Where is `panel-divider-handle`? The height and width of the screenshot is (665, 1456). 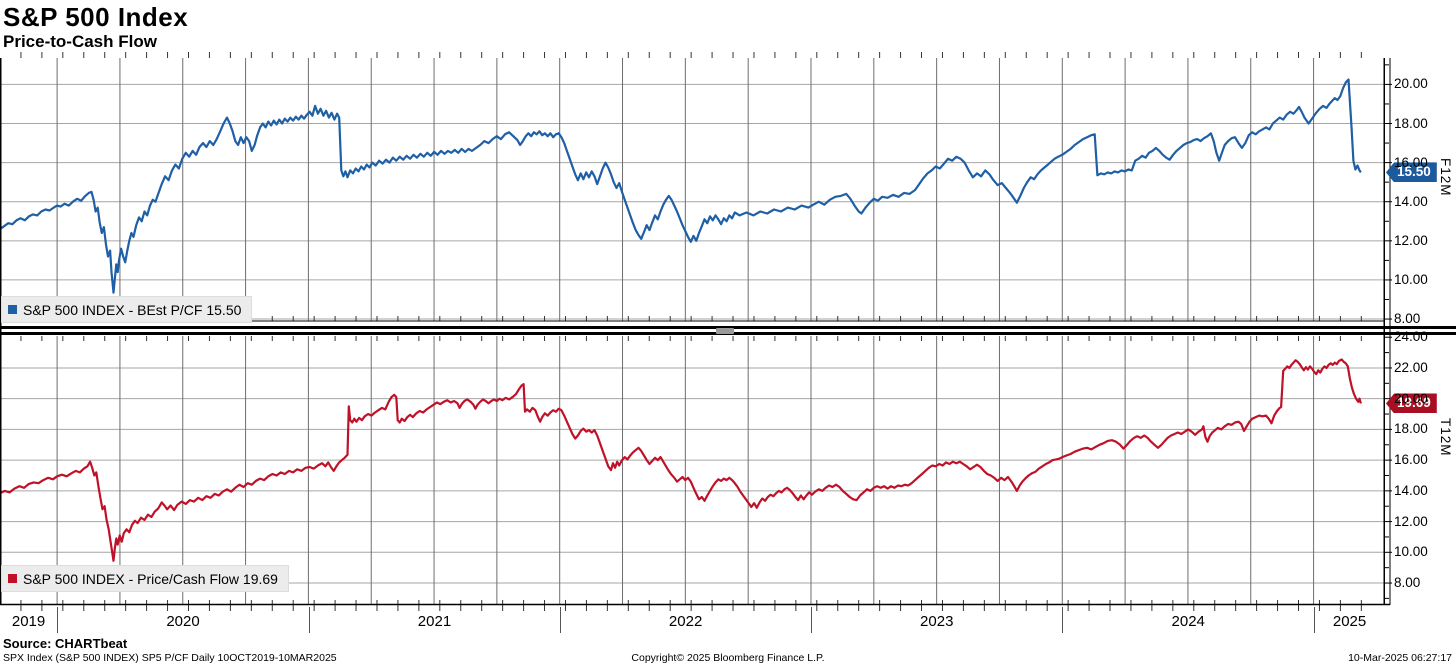
panel-divider-handle is located at coordinates (725, 330).